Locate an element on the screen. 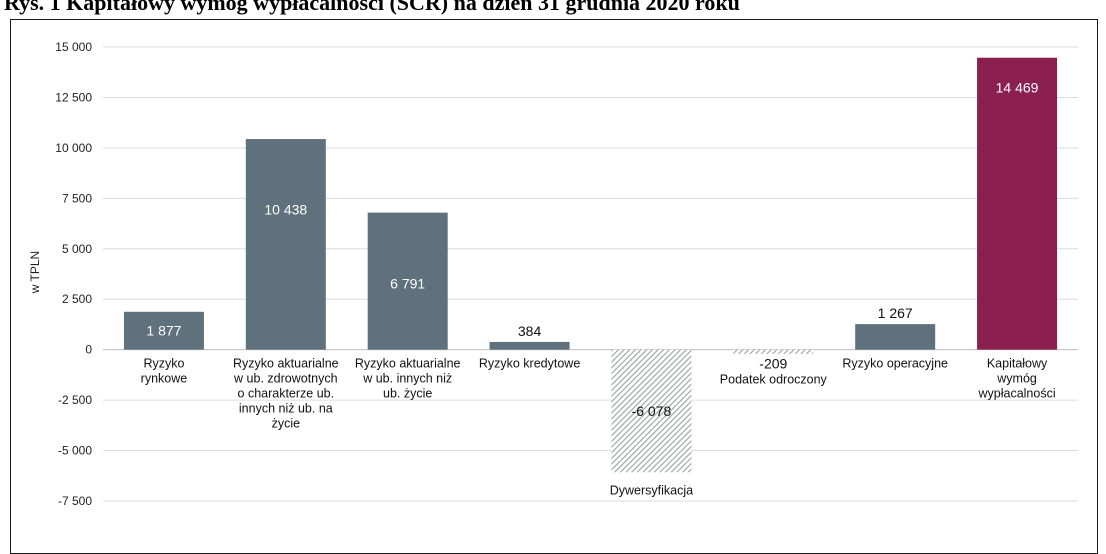 This screenshot has width=1106, height=554. y-tick-label: -7 500 is located at coordinates (75, 501).